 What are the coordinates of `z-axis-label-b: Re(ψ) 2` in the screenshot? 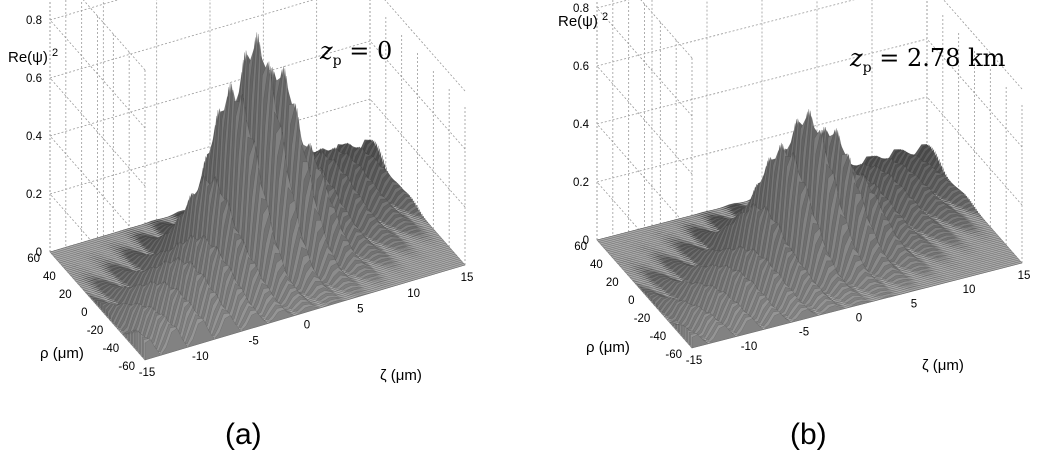 It's located at (583, 20).